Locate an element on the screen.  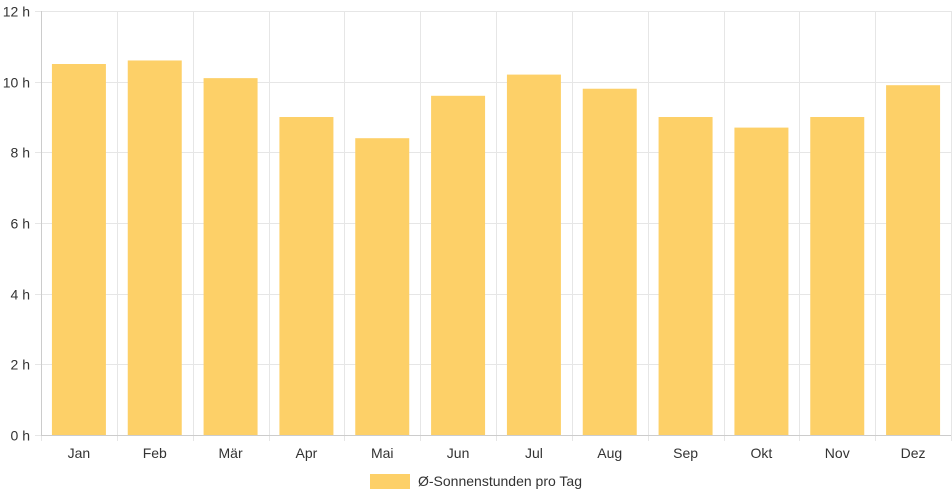
y-tick-label: 0 h is located at coordinates (20, 436).